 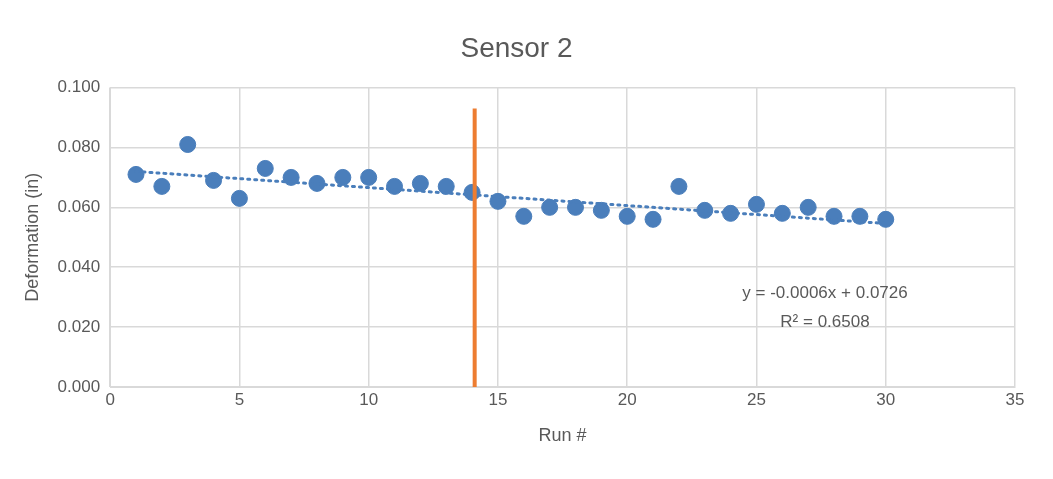 I want to click on x-tick-label: 35, so click(x=1015, y=399).